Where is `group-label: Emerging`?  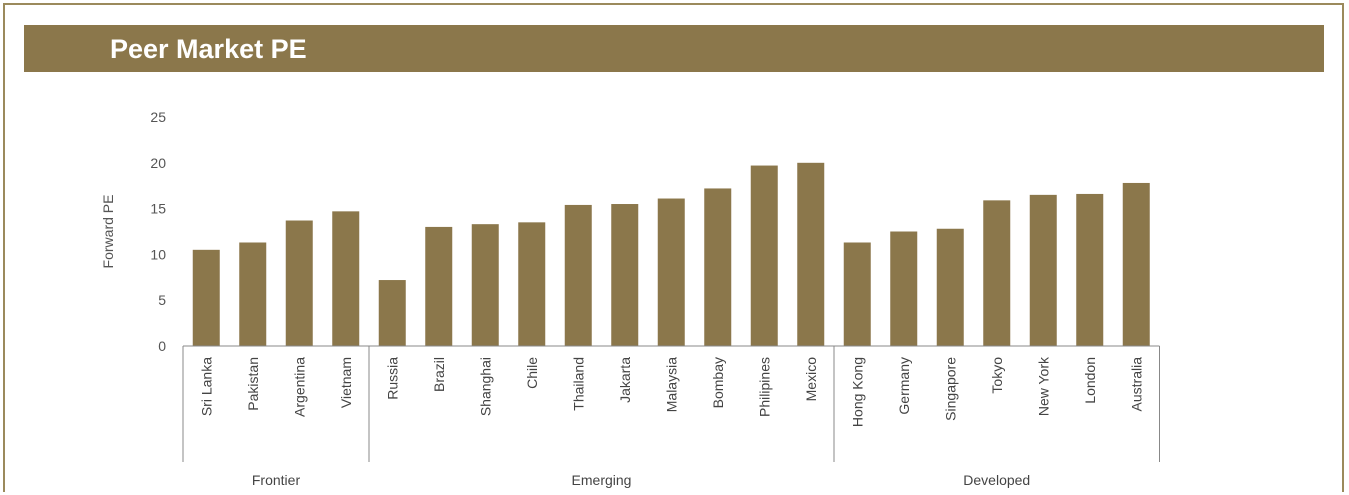 group-label: Emerging is located at coordinates (602, 480).